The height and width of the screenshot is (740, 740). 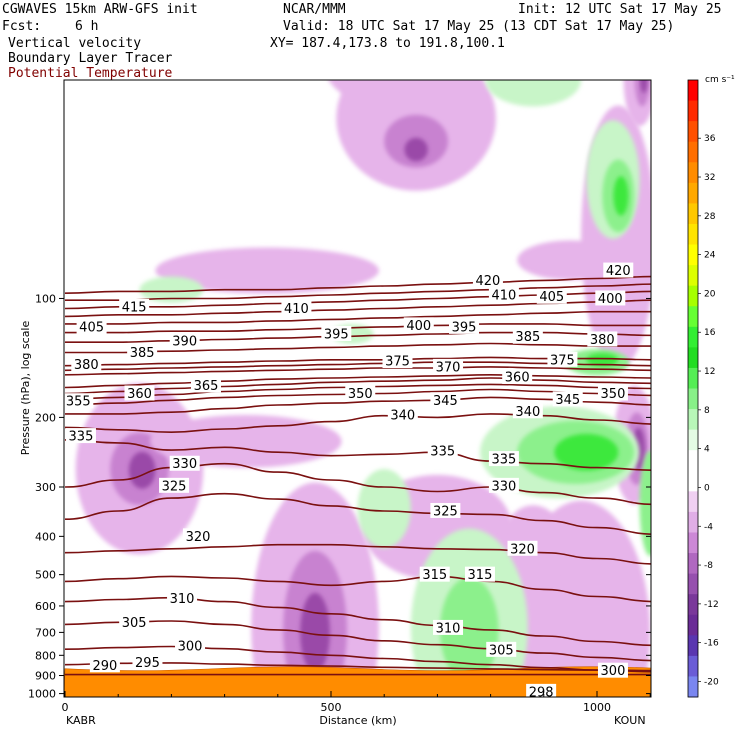 I want to click on theta-label-text: 350, so click(x=360, y=394).